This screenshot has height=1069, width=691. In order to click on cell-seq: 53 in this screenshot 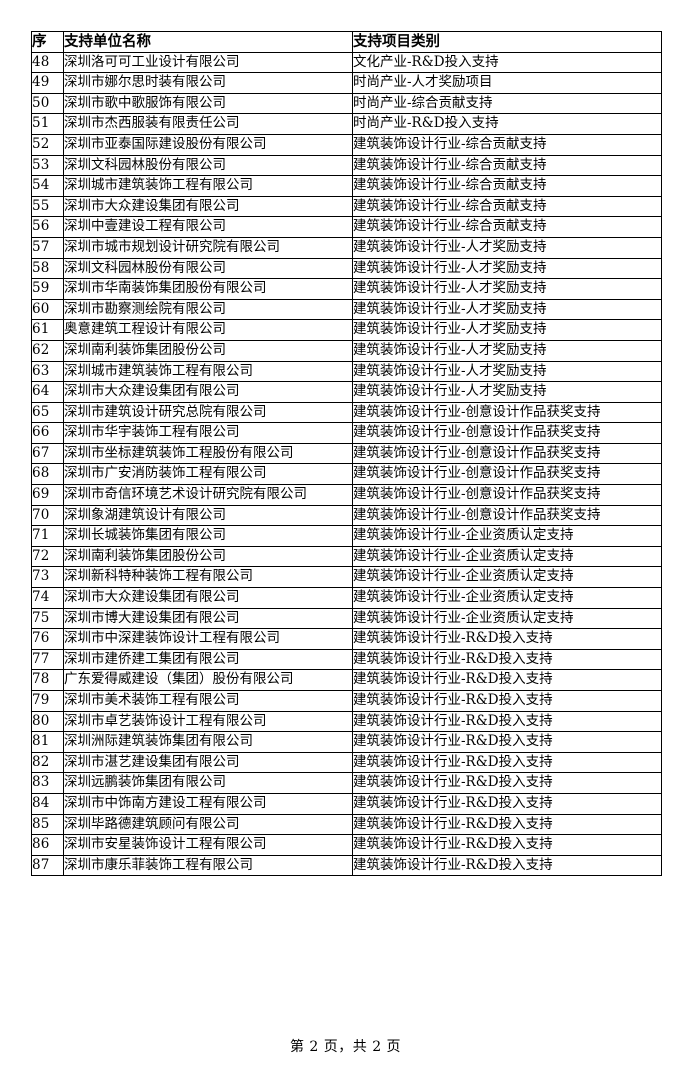, I will do `click(47, 165)`.